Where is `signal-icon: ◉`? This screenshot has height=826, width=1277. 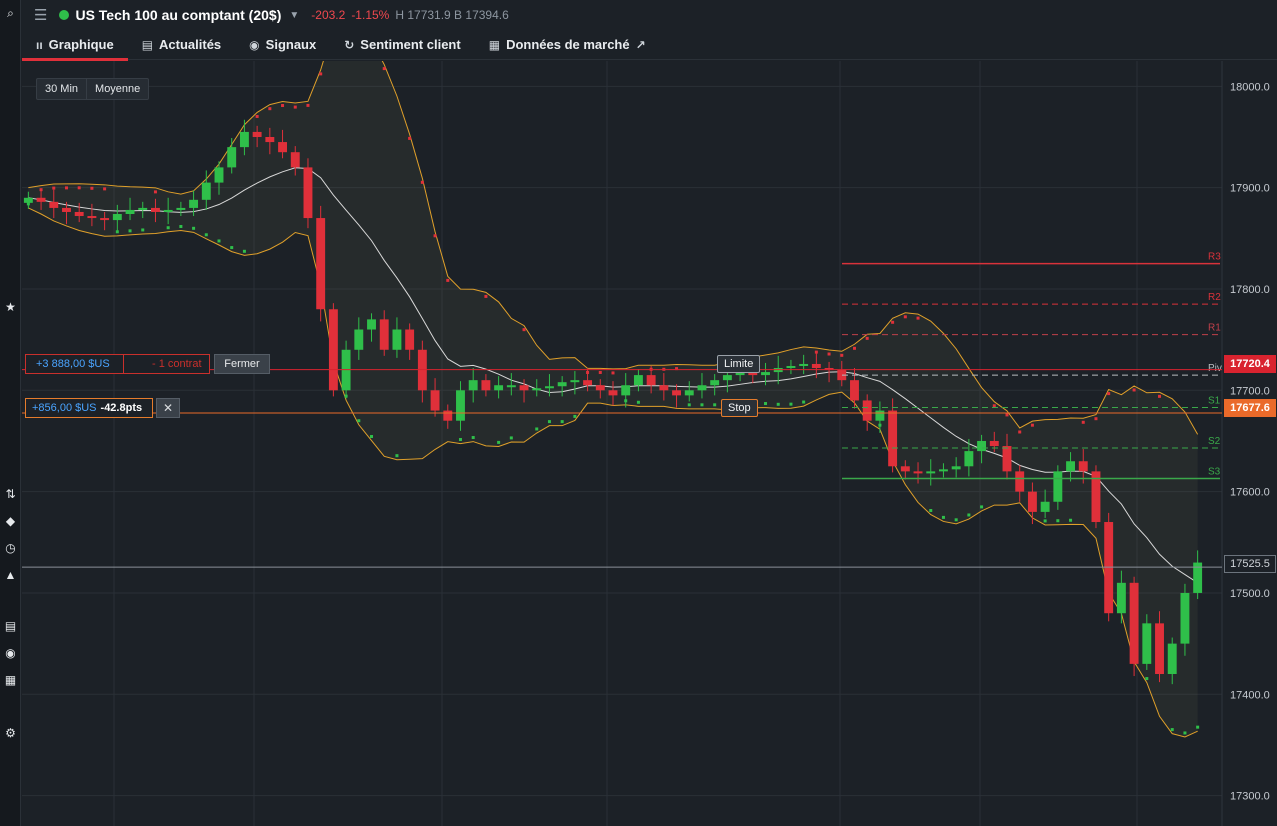
signal-icon: ◉ is located at coordinates (10, 653).